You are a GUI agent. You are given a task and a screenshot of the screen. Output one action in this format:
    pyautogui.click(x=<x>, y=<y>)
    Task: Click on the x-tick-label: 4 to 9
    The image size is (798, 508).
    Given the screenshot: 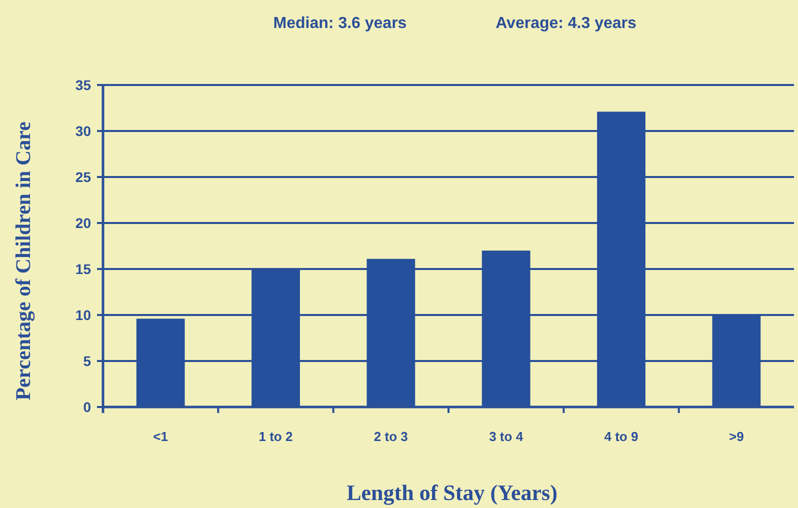 What is the action you would take?
    pyautogui.click(x=621, y=436)
    